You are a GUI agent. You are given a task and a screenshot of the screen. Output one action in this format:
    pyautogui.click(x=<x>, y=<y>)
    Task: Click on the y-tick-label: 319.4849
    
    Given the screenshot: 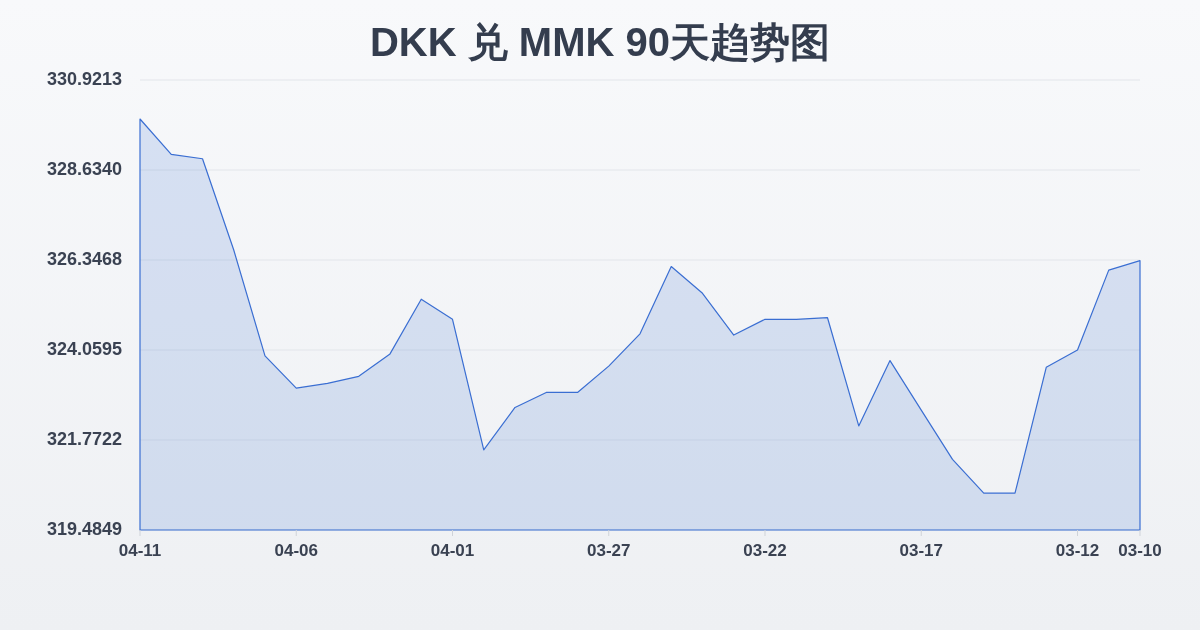 What is the action you would take?
    pyautogui.click(x=84, y=528)
    